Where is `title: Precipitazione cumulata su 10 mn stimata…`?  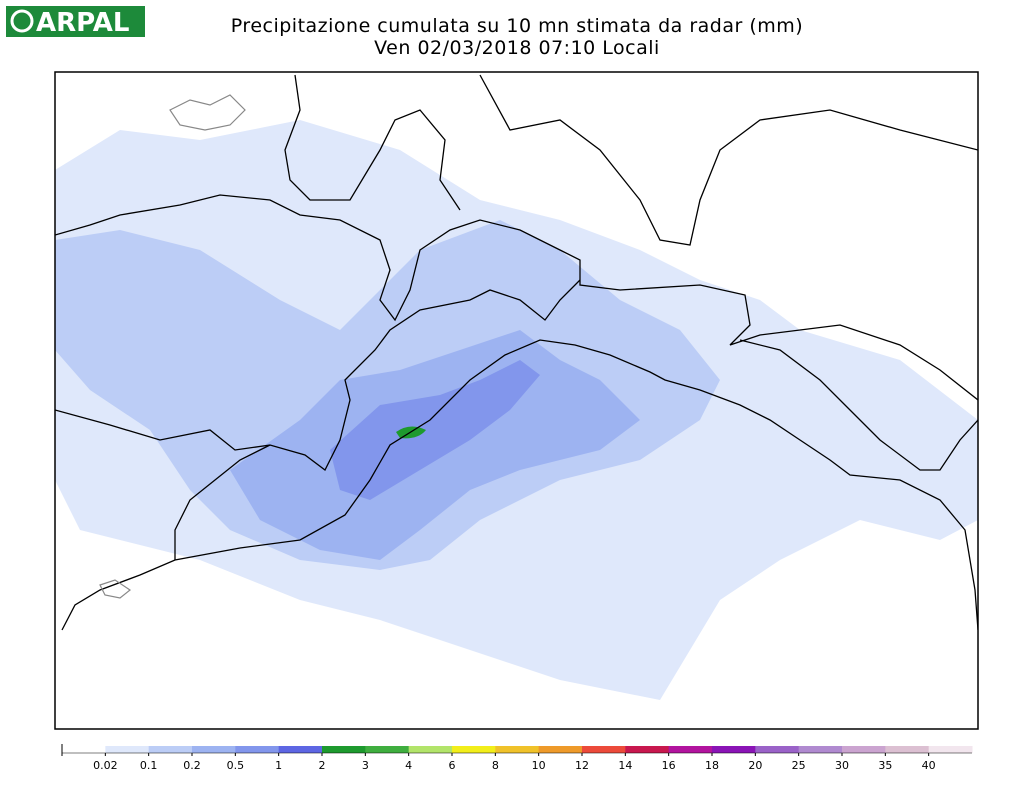 title: Precipitazione cumulata su 10 mn stimata… is located at coordinates (517, 26).